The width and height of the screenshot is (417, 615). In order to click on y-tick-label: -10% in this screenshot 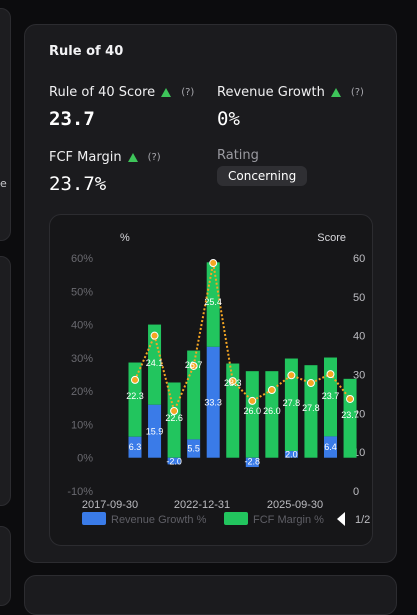, I will do `click(80, 492)`.